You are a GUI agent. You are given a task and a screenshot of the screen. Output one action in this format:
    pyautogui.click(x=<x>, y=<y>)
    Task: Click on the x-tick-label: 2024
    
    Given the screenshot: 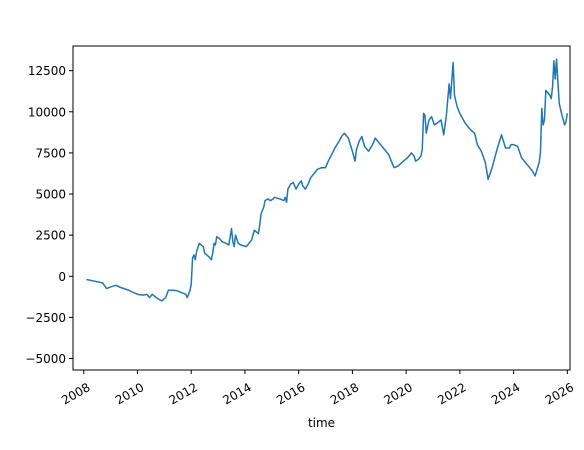 What is the action you would take?
    pyautogui.click(x=505, y=393)
    